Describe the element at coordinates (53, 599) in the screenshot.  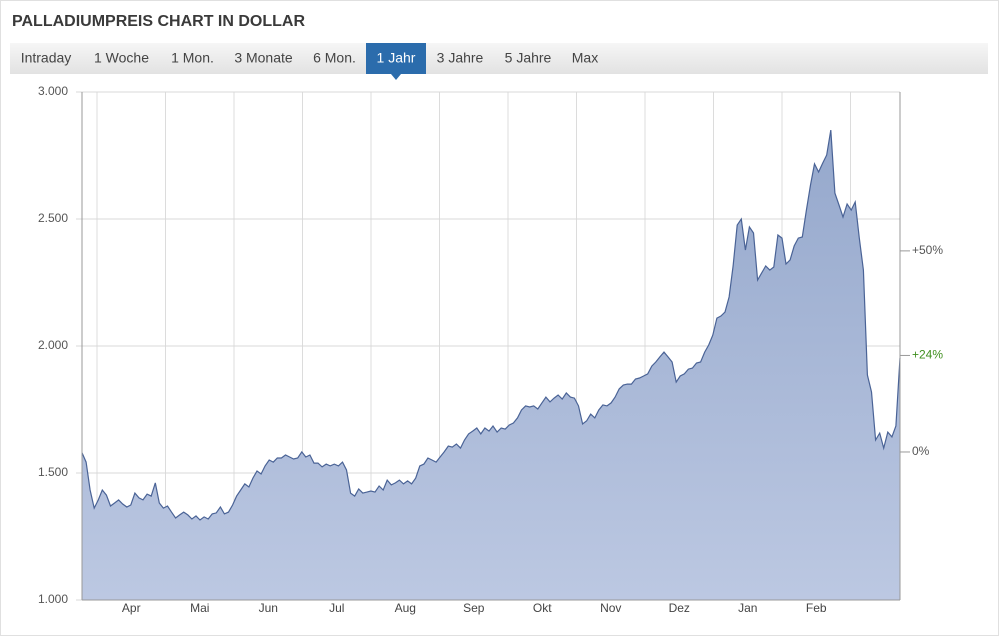
I see `y-tick-label: 1.000` at that location.